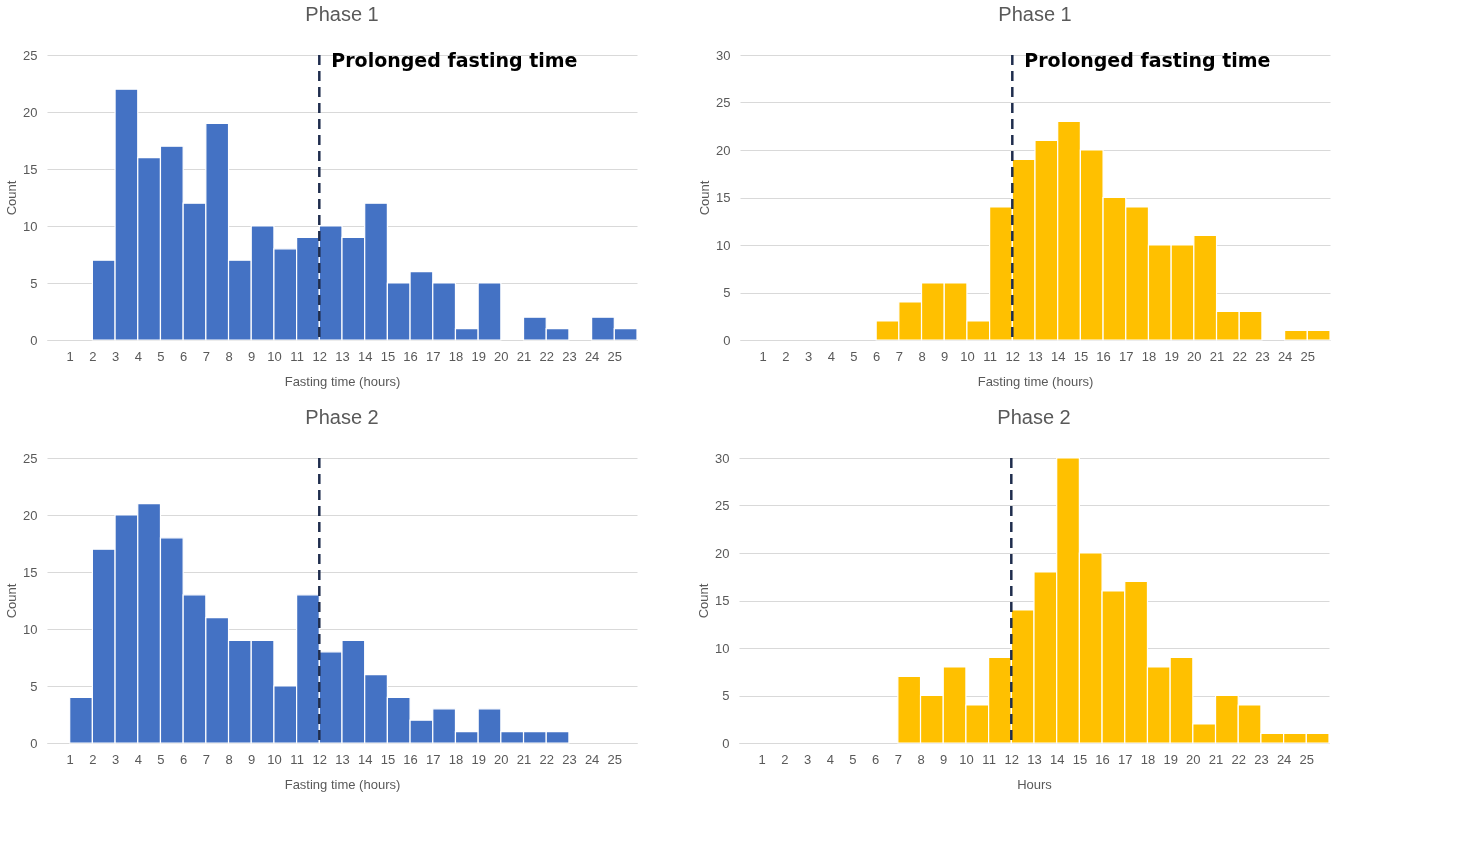 The image size is (1467, 865). I want to click on x-tick-label: 19, so click(1171, 356).